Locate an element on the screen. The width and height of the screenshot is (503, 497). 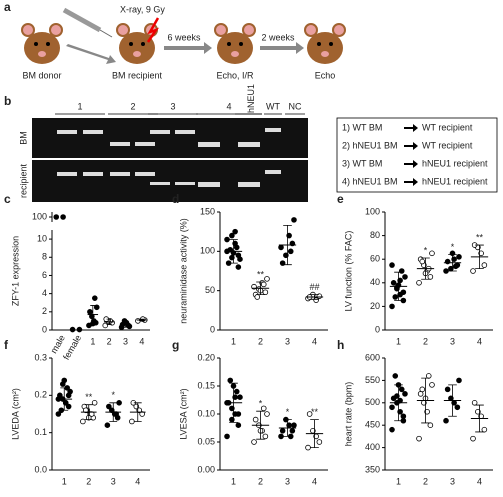
y-tick-label: 0.10 is located at coordinates (206, 413).